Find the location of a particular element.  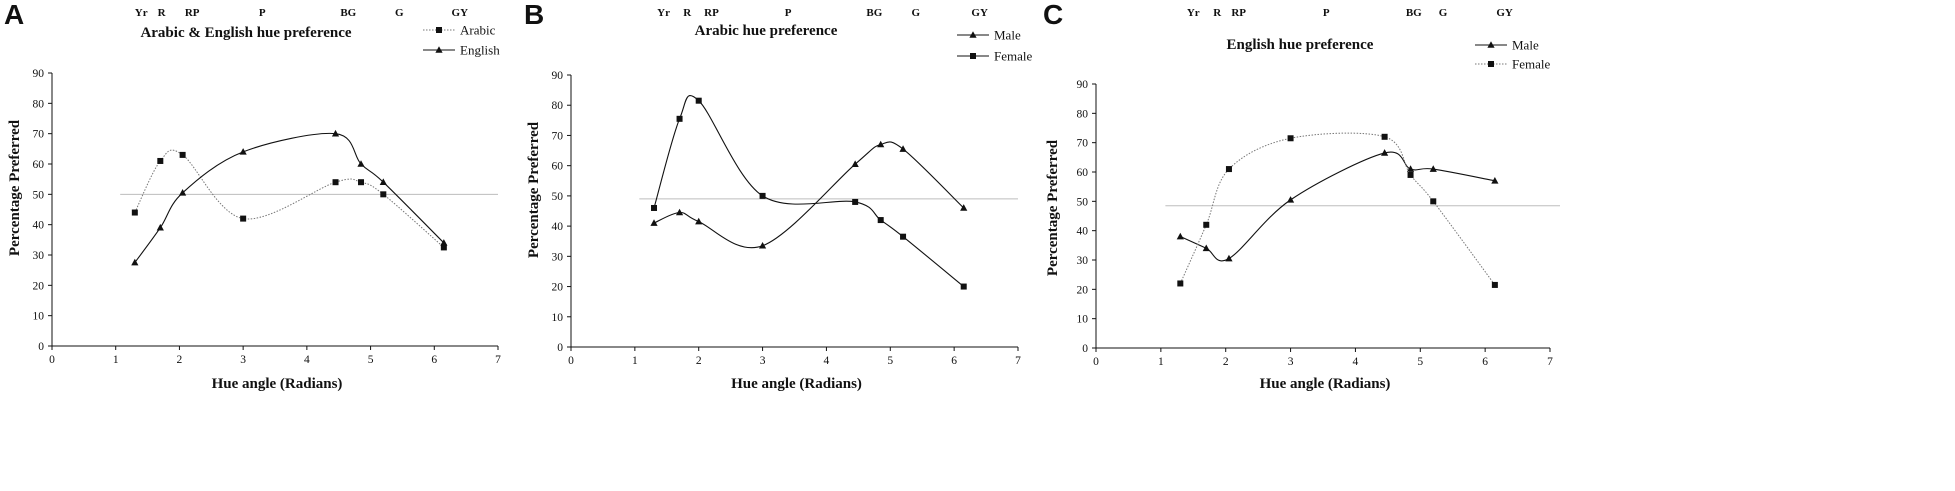

series-female is located at coordinates (809, 192).